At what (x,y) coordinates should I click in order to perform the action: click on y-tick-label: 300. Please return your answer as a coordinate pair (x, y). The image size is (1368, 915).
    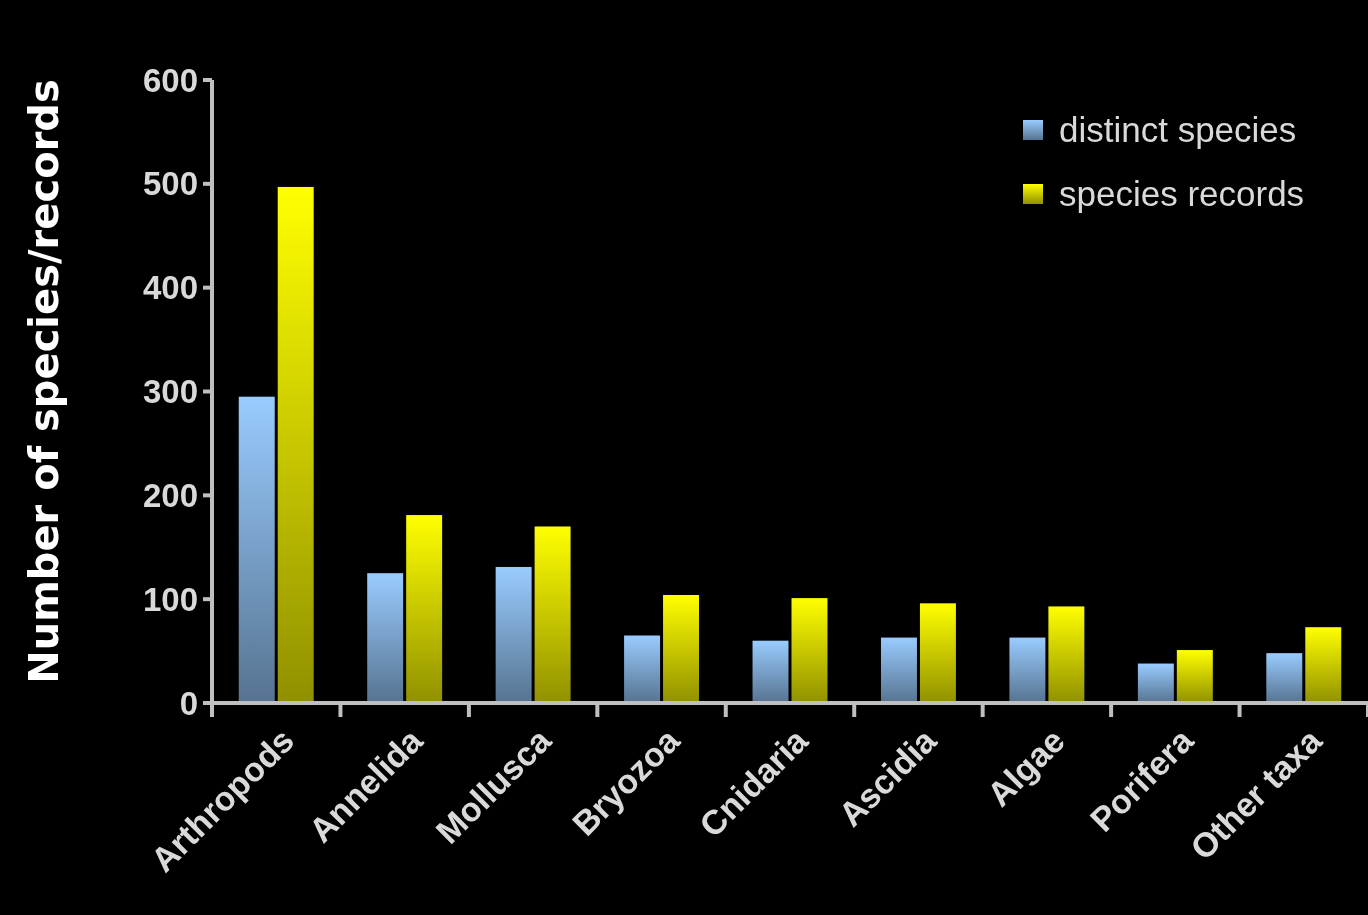
    Looking at the image, I should click on (170, 392).